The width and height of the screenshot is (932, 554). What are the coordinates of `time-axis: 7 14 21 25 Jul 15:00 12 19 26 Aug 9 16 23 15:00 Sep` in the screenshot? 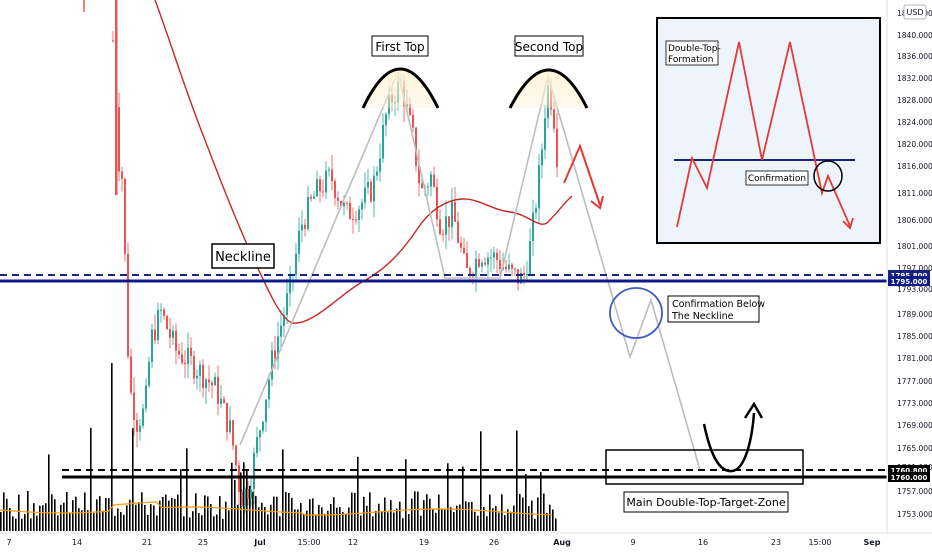 It's located at (466, 539).